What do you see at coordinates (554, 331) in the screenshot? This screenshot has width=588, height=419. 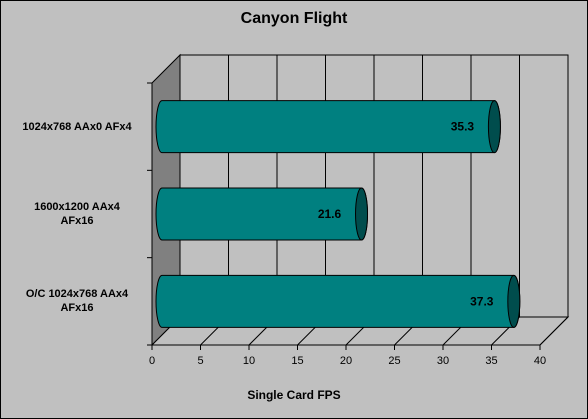 I see `floor-gridline` at bounding box center [554, 331].